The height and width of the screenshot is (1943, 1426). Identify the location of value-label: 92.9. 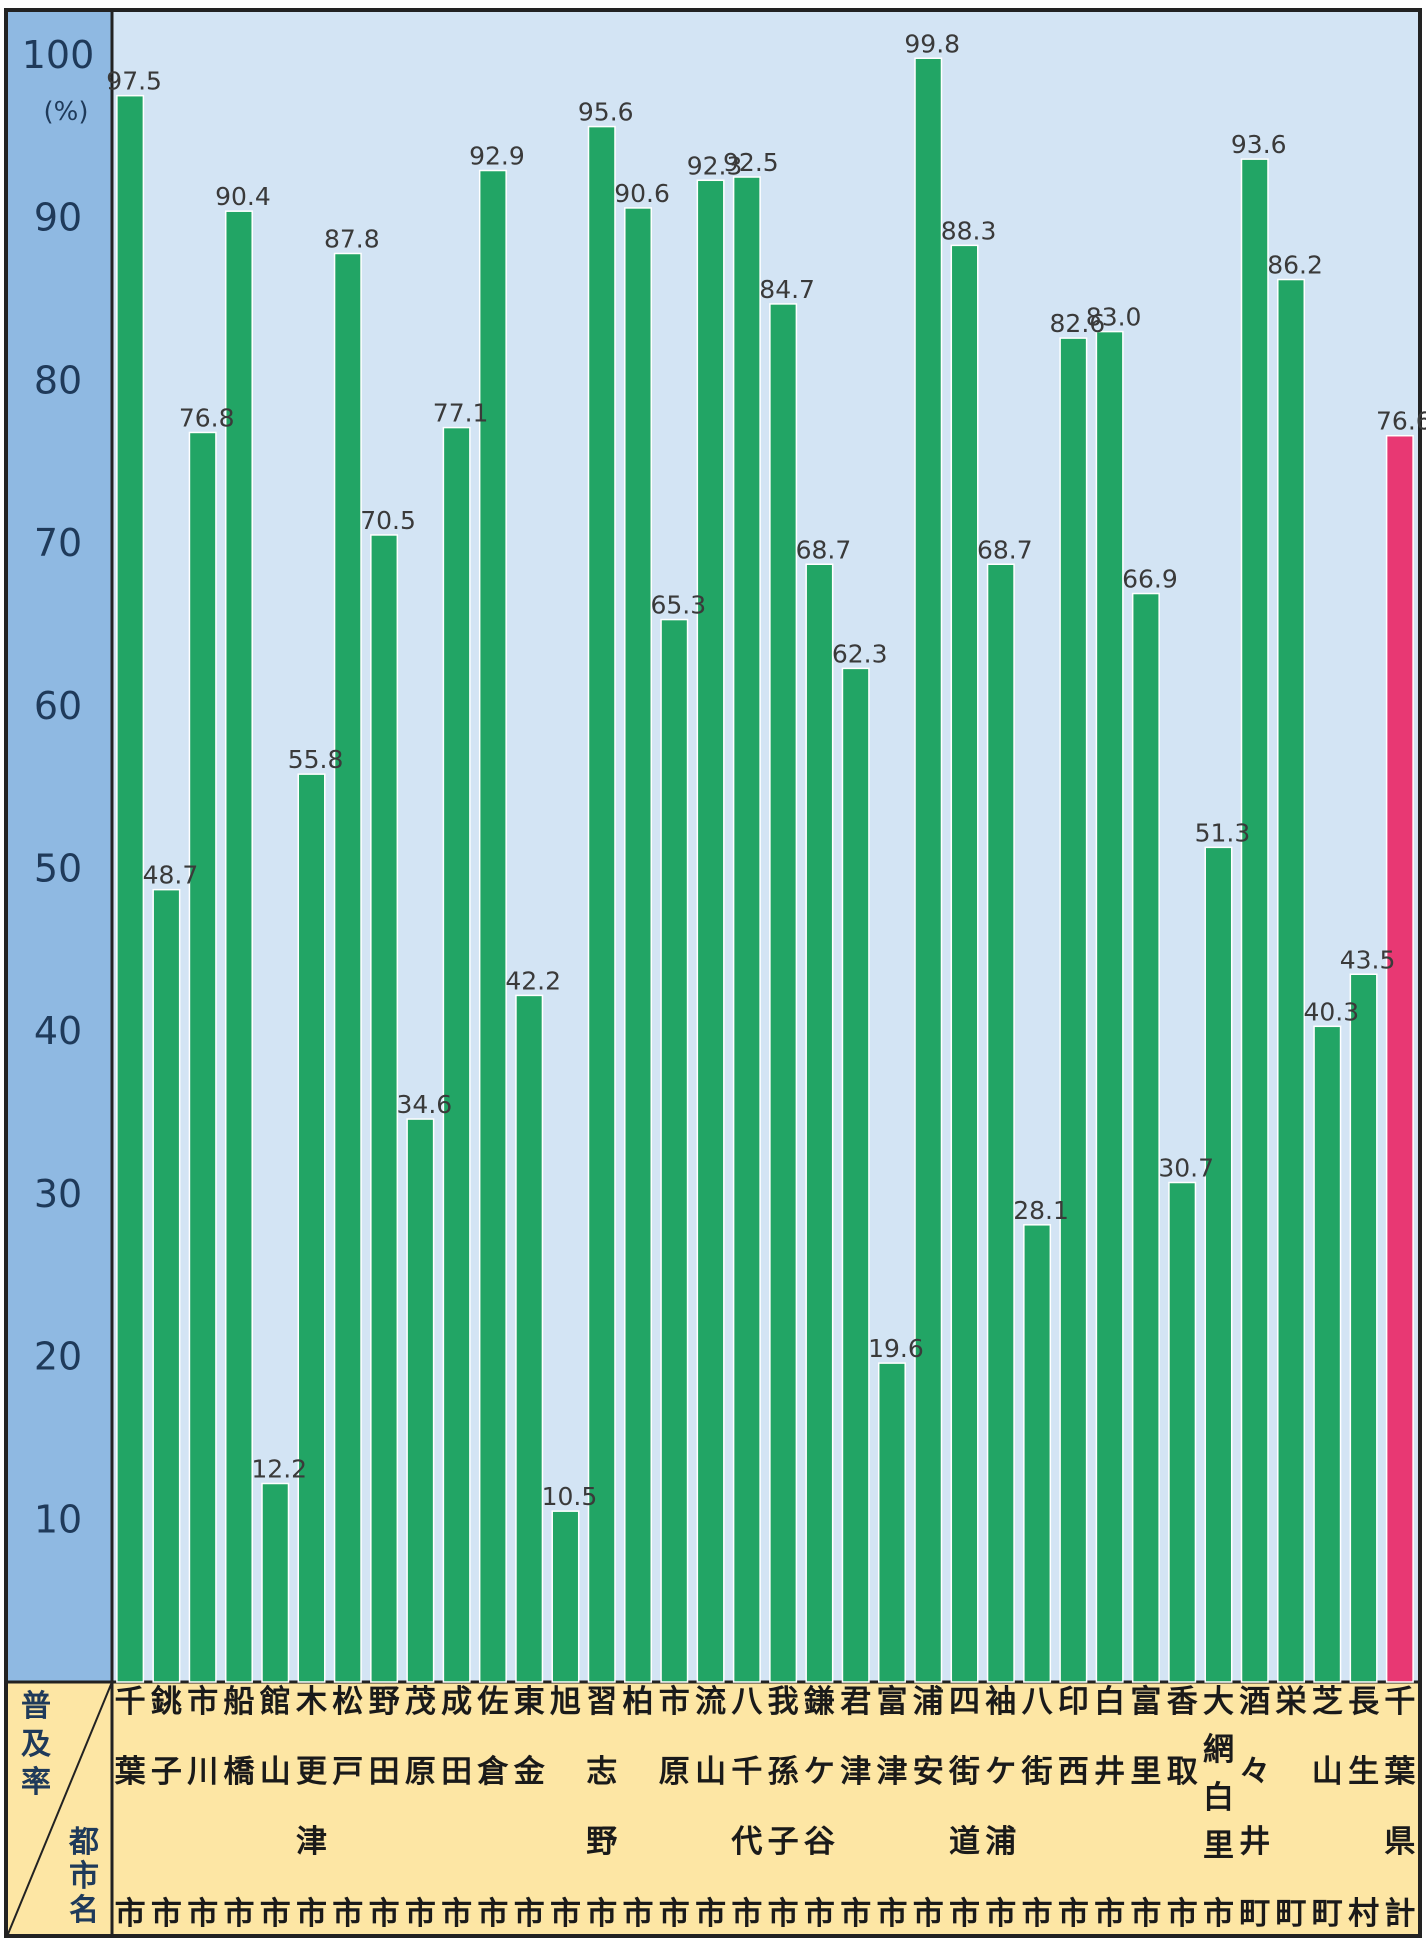
(497, 156).